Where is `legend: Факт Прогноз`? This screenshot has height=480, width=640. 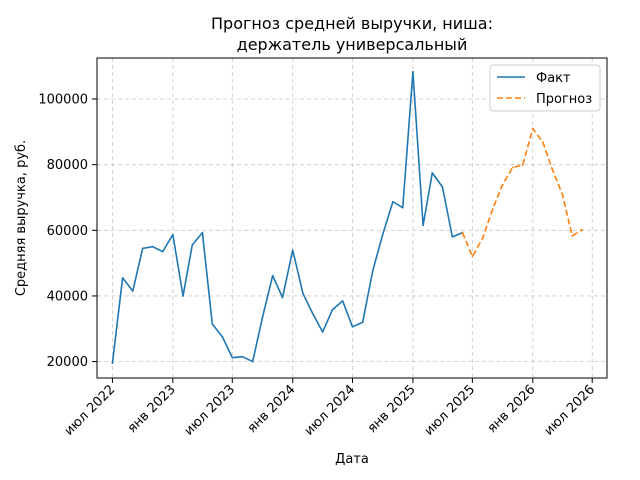 legend: Факт Прогноз is located at coordinates (545, 88).